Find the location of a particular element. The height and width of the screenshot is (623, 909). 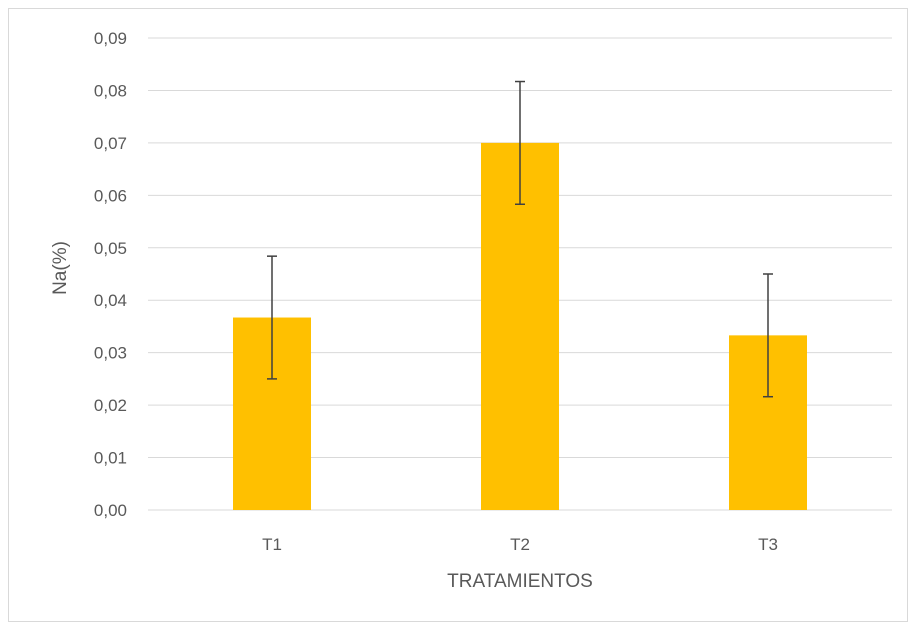

y-tick-label: 0,03 is located at coordinates (110, 353).